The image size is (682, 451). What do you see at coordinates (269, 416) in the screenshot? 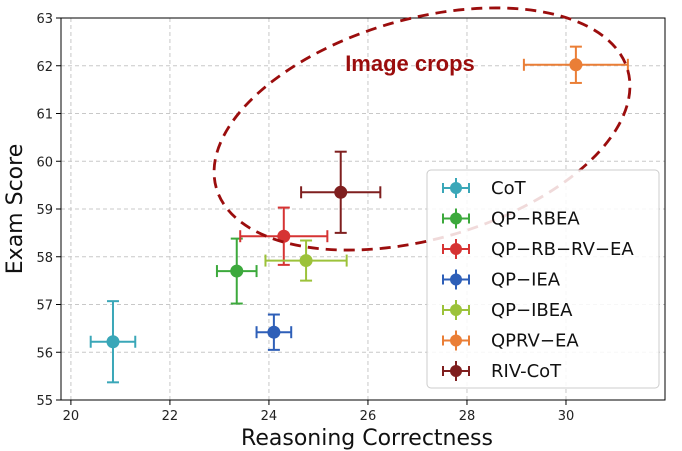
I see `x-tick-label: 24` at bounding box center [269, 416].